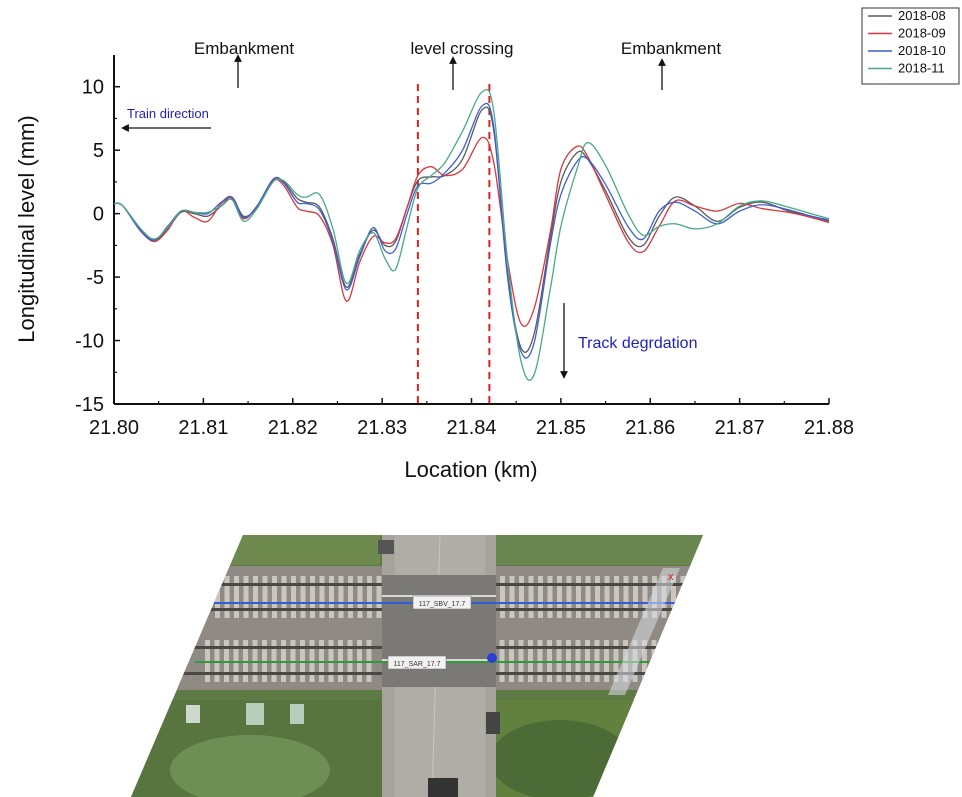 The width and height of the screenshot is (962, 797). What do you see at coordinates (293, 428) in the screenshot?
I see `x-tick-label: 21.82` at bounding box center [293, 428].